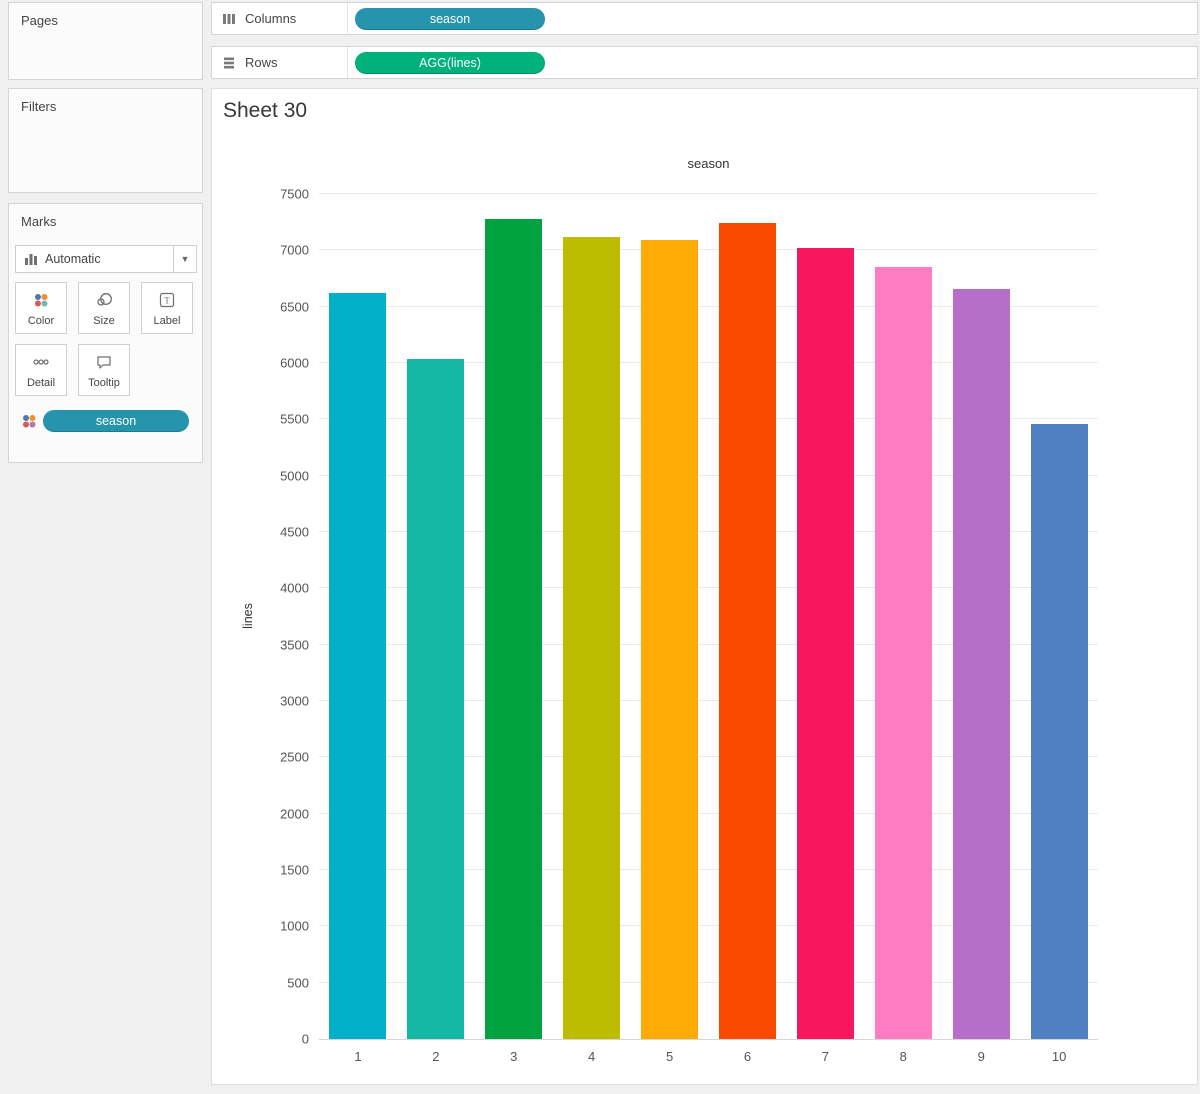 This screenshot has width=1200, height=1094. I want to click on columns-icon, so click(229, 19).